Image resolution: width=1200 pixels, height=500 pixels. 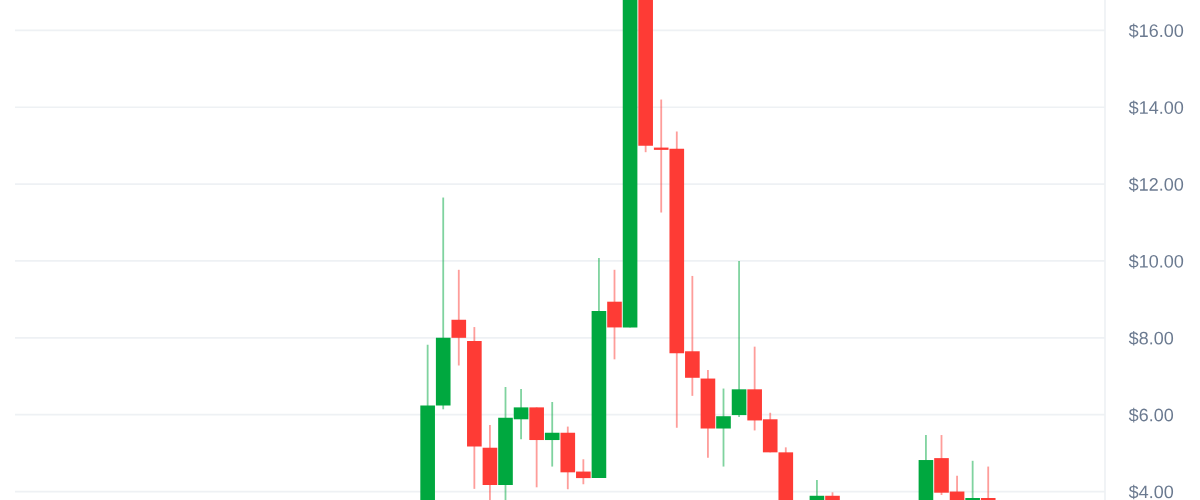 I want to click on y-tick-label: $16.00, so click(x=1156, y=31).